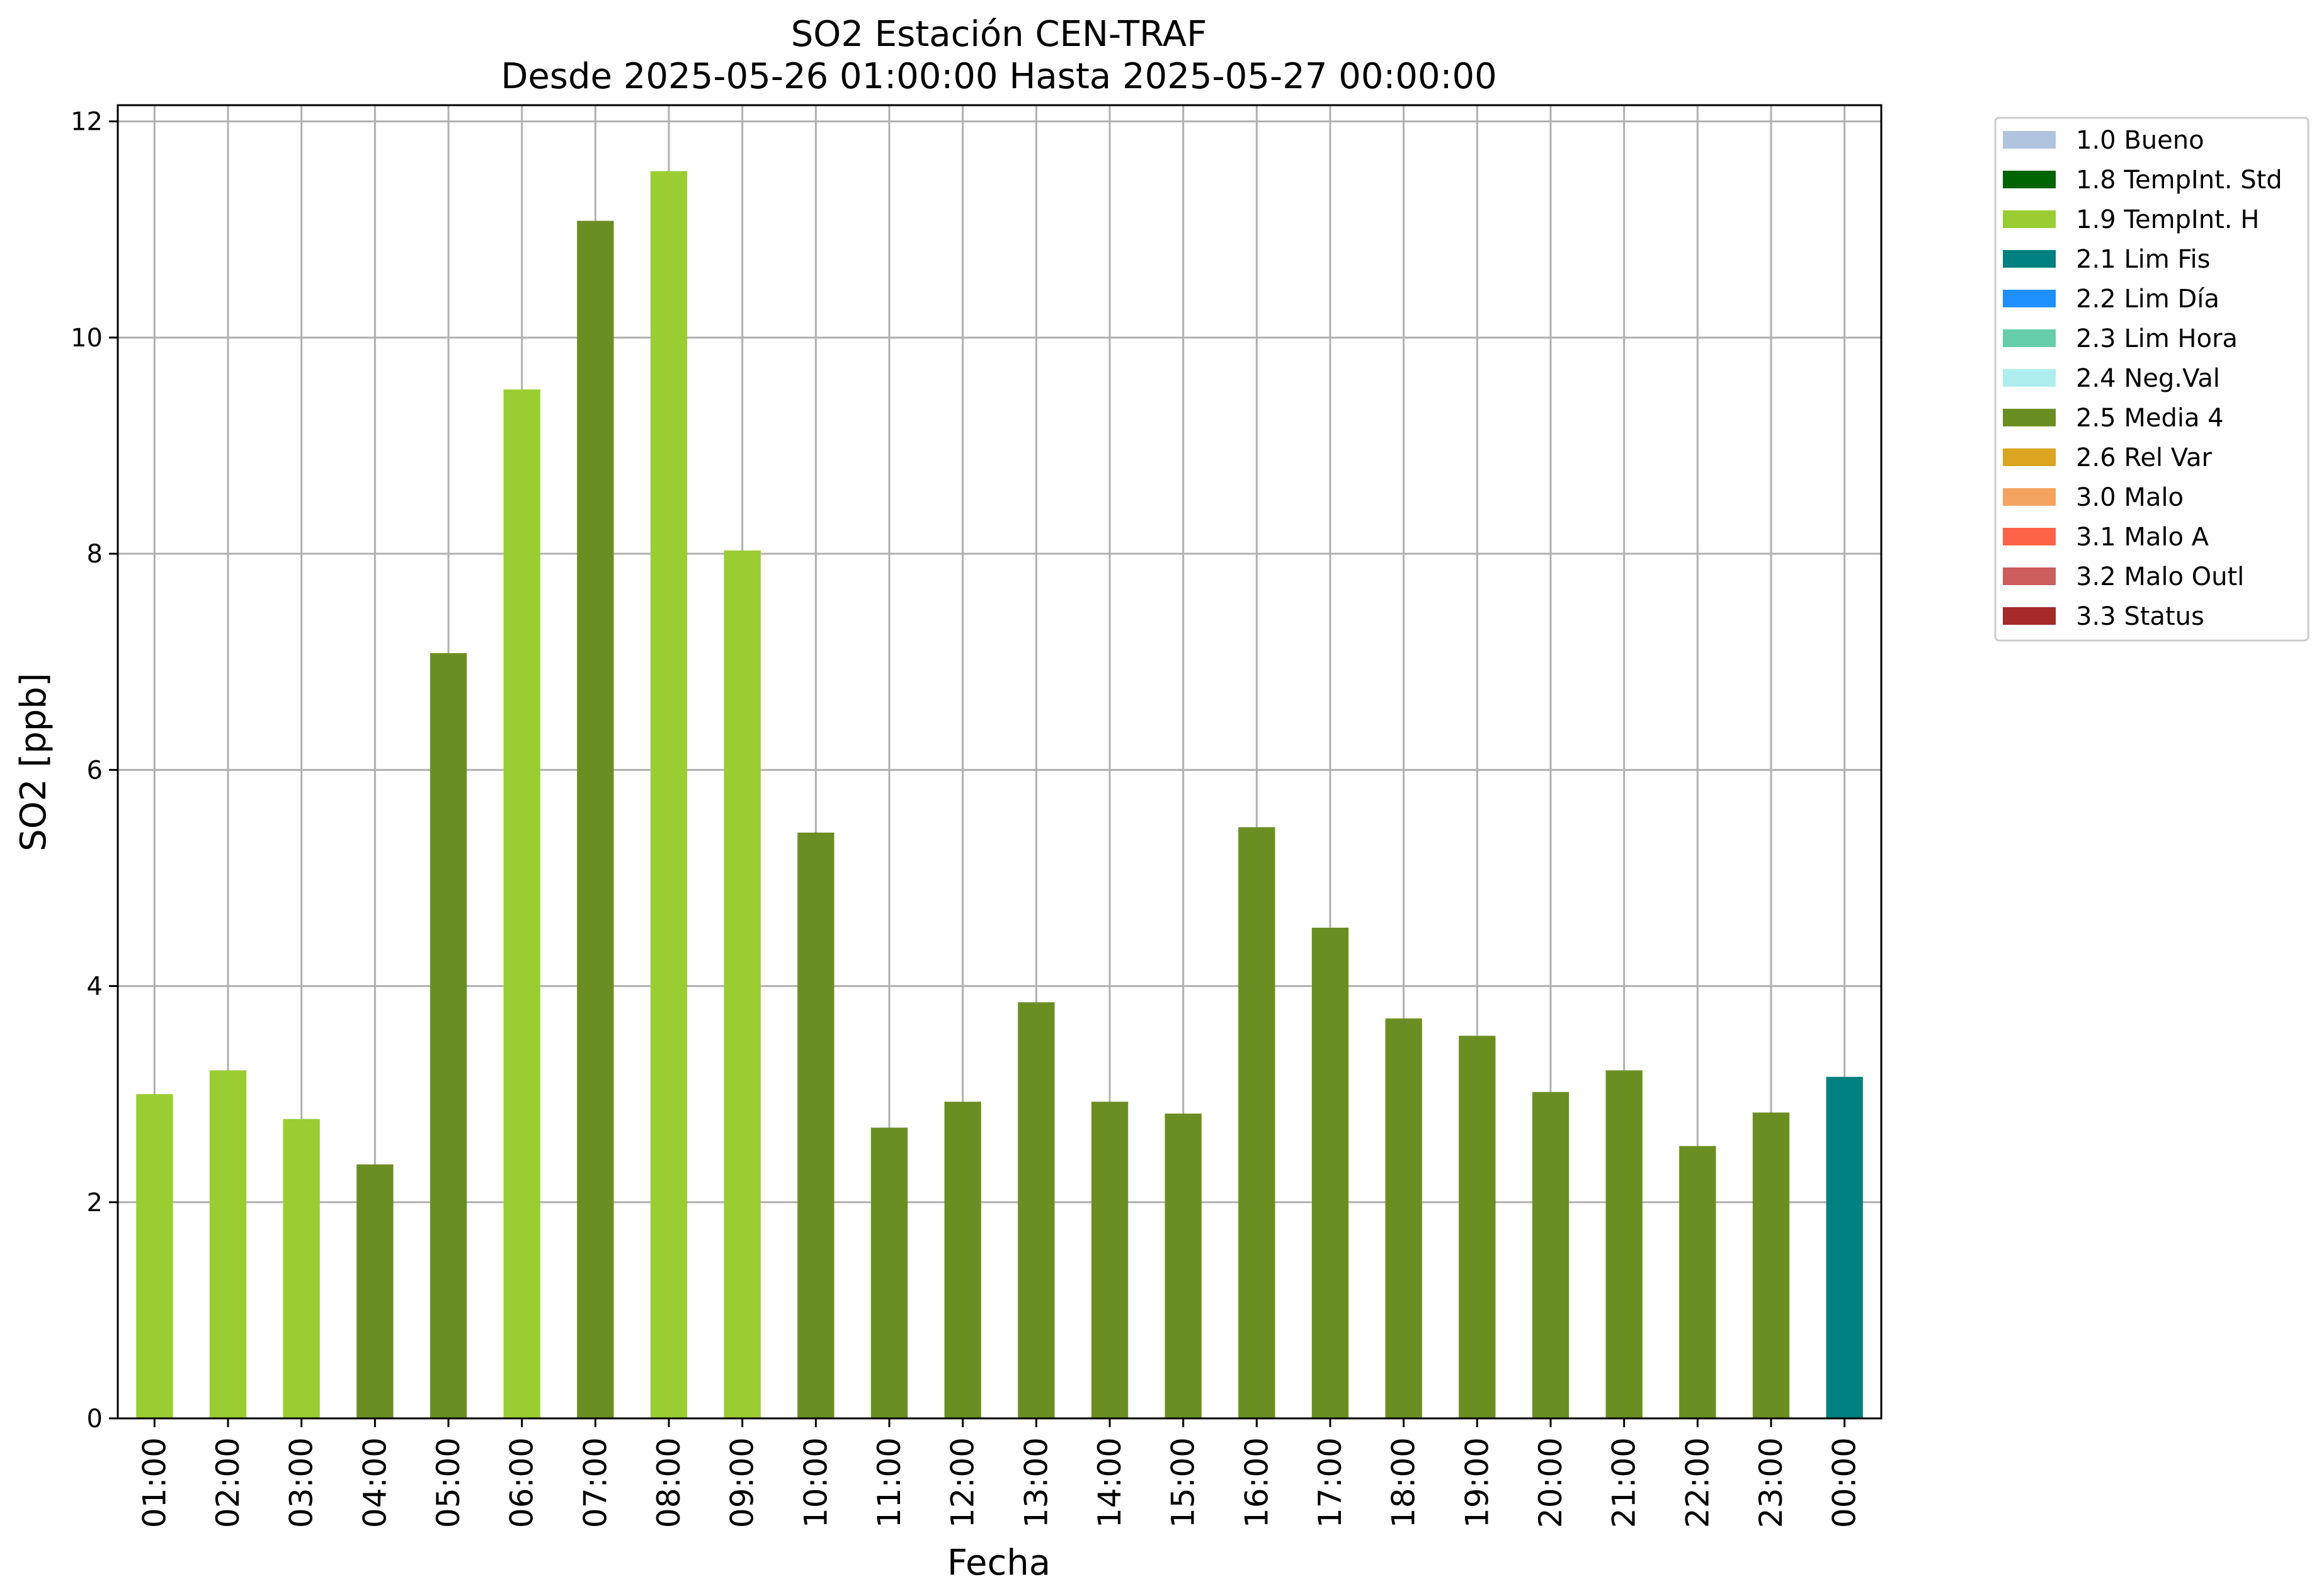 The image size is (2319, 1596). I want to click on y-tick-label: 10, so click(87, 338).